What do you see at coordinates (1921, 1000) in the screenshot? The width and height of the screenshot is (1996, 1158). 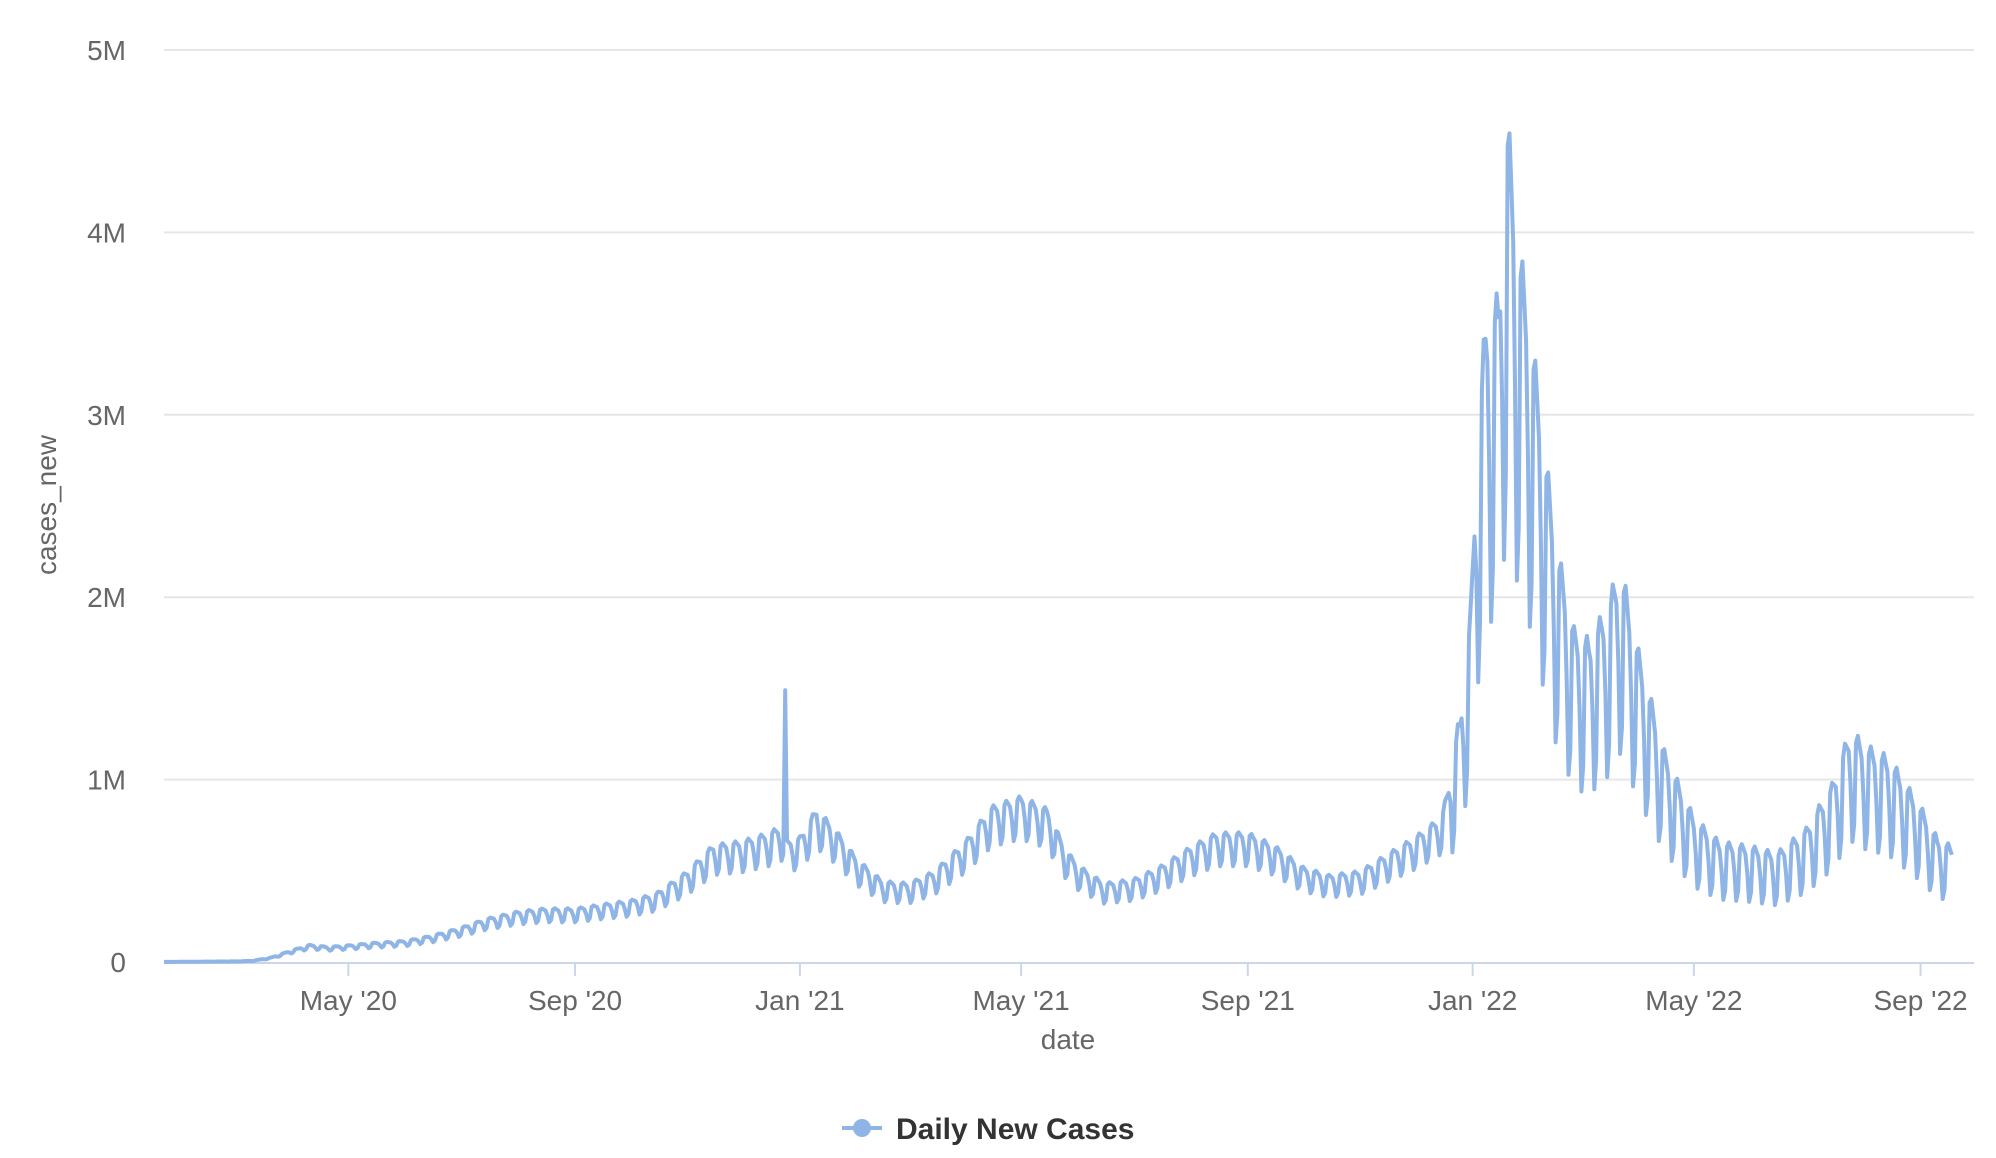 I see `x-tick-label: Sep '22` at bounding box center [1921, 1000].